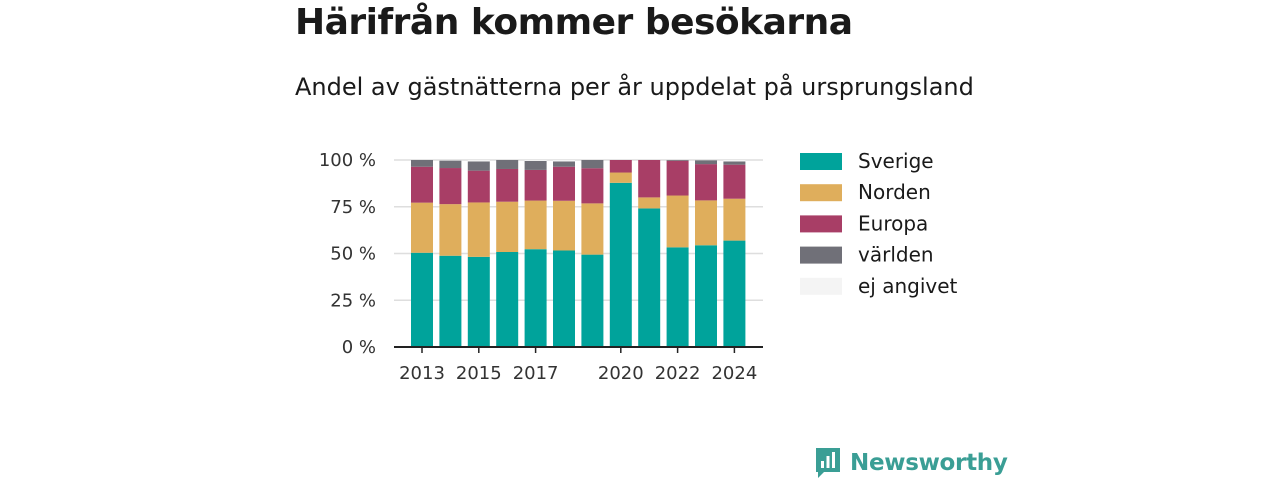  Describe the element at coordinates (678, 373) in the screenshot. I see `x-tick-label: 2022` at that location.